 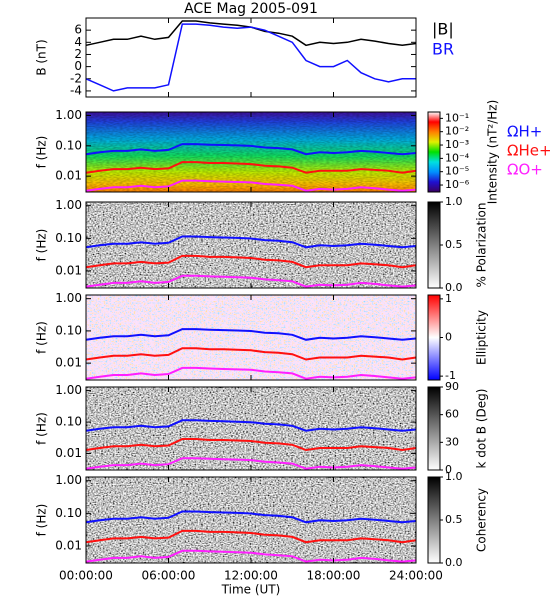 I want to click on y-tick-label: 4, so click(x=78, y=42).